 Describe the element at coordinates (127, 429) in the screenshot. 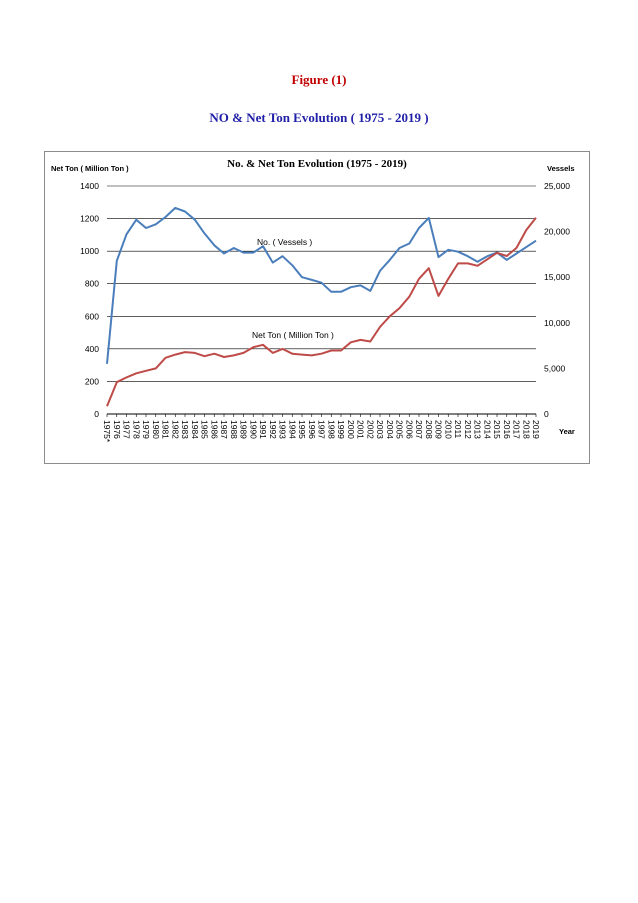

I see `x-tick-label: 1977` at that location.